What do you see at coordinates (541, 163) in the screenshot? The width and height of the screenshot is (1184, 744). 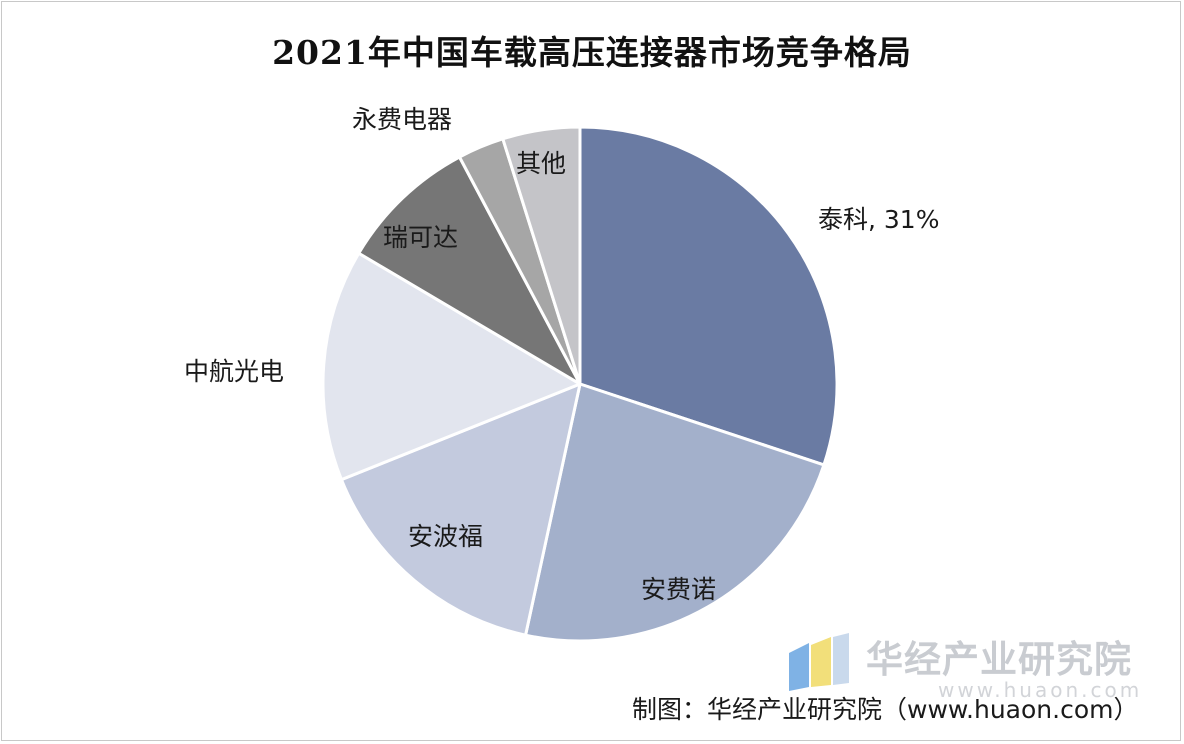 I see `slice-label-7: 其他` at bounding box center [541, 163].